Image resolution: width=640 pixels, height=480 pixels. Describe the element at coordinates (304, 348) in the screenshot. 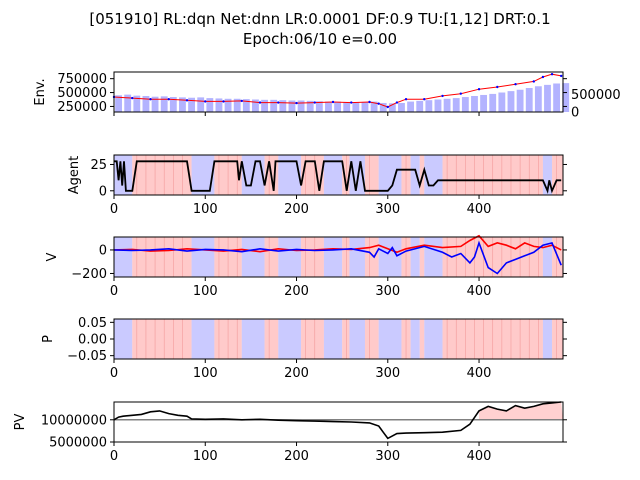

I see `p-panel: −0.050.00 0.05 P 0 100 200 300 400` at that location.